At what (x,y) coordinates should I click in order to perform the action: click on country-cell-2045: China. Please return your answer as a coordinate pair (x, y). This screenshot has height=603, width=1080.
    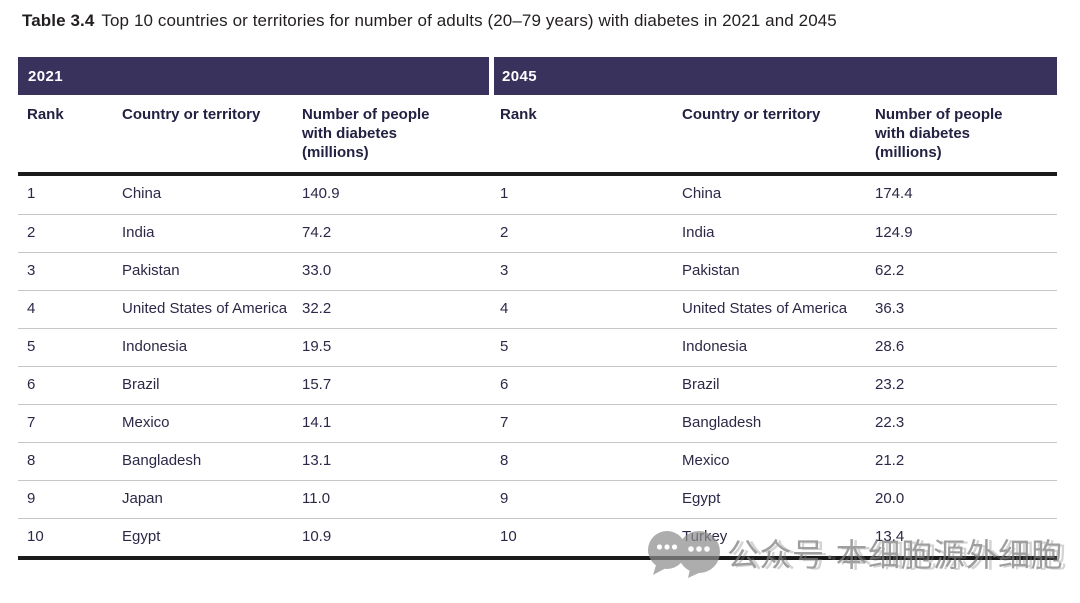
    Looking at the image, I should click on (702, 193).